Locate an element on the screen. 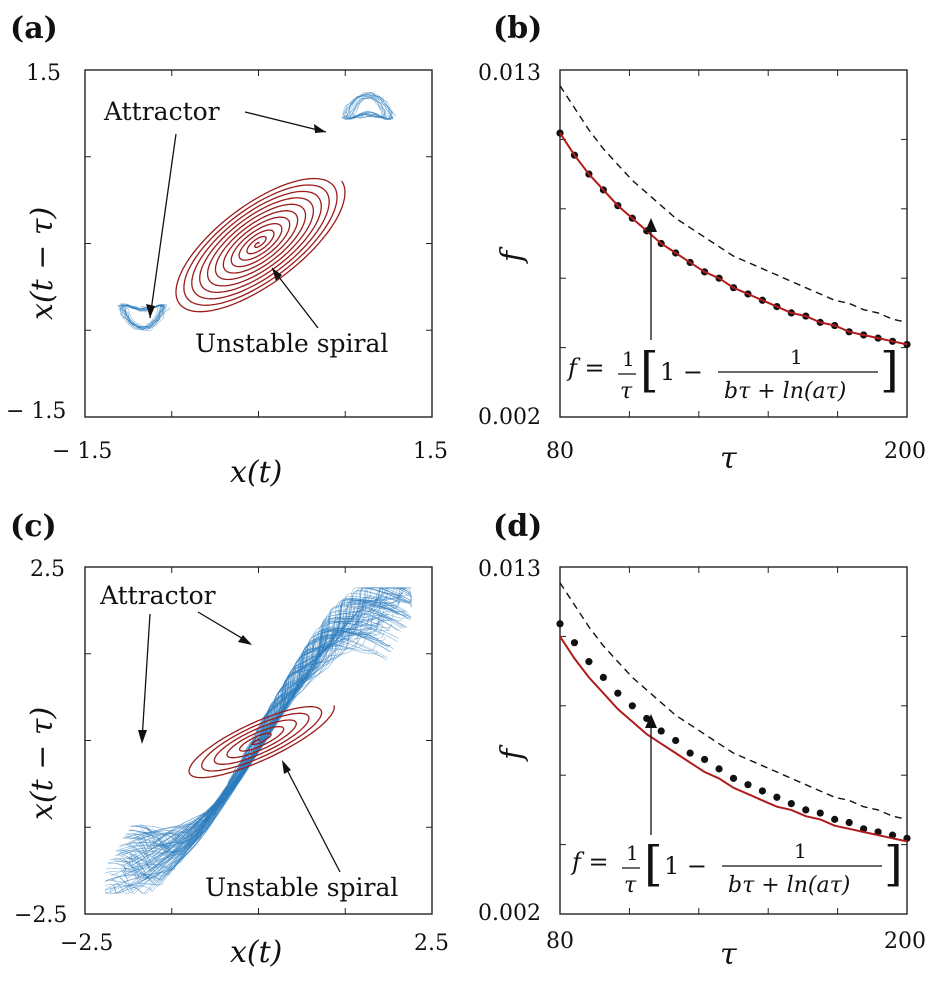 This screenshot has width=941, height=983. panel-c-attractor-annotation: Attractor is located at coordinates (157, 595).